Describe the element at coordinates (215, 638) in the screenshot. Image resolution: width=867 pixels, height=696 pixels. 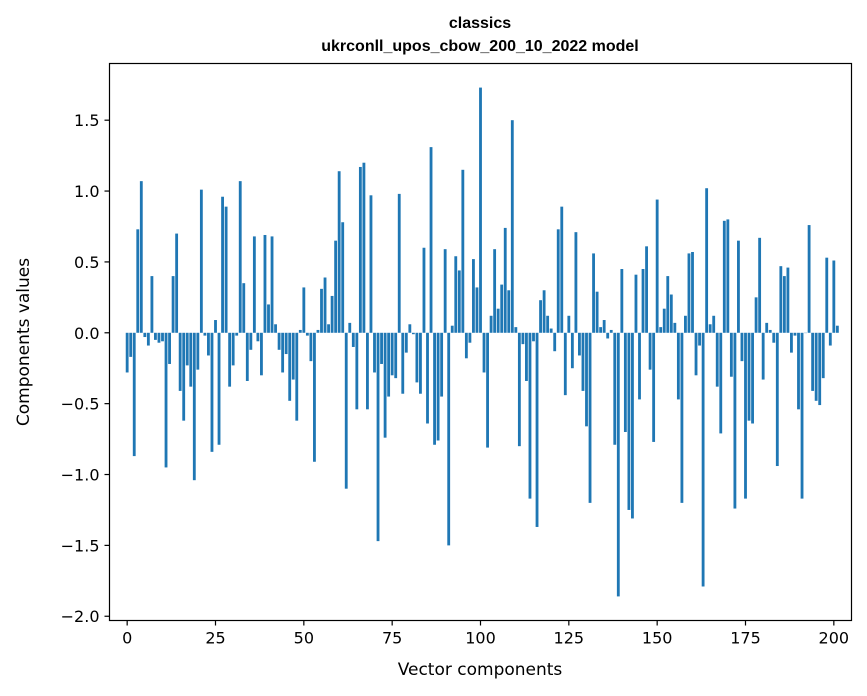
I see `x-tick-label-25: 25` at that location.